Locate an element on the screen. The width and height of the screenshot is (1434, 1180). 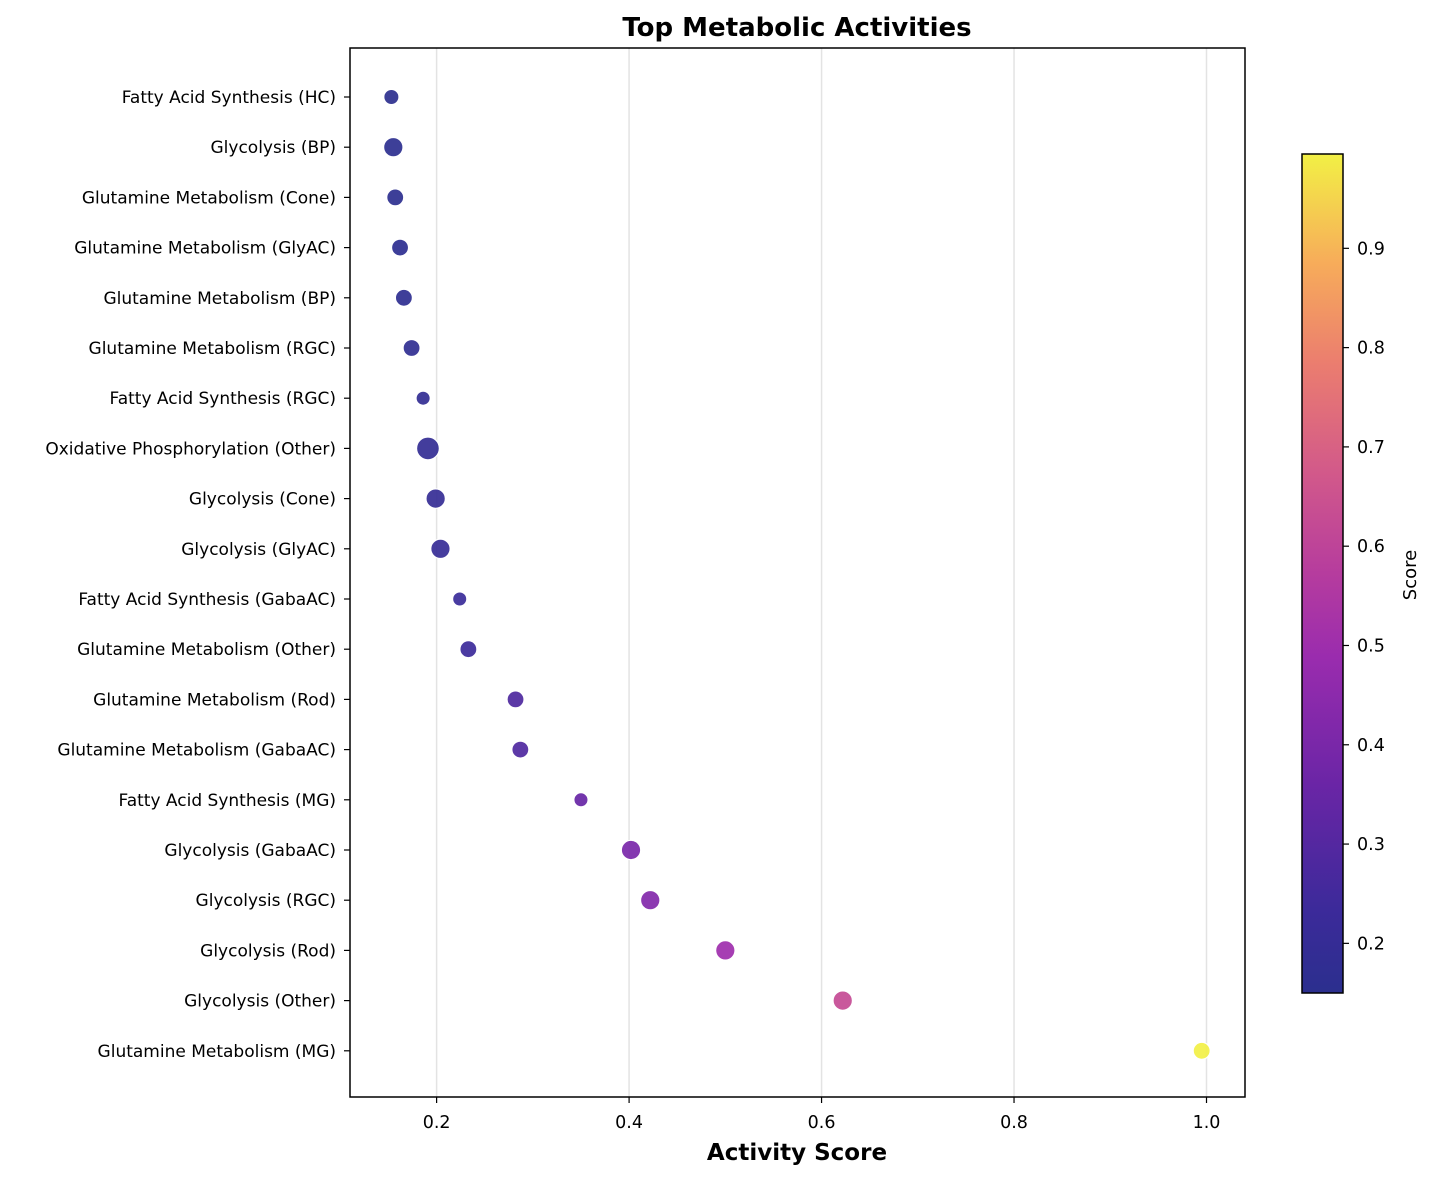
colorbar-ticks: 0.2 0.3 0.4 0.5 0.6 0.7 0.8 0.9 is located at coordinates (1364, 596).